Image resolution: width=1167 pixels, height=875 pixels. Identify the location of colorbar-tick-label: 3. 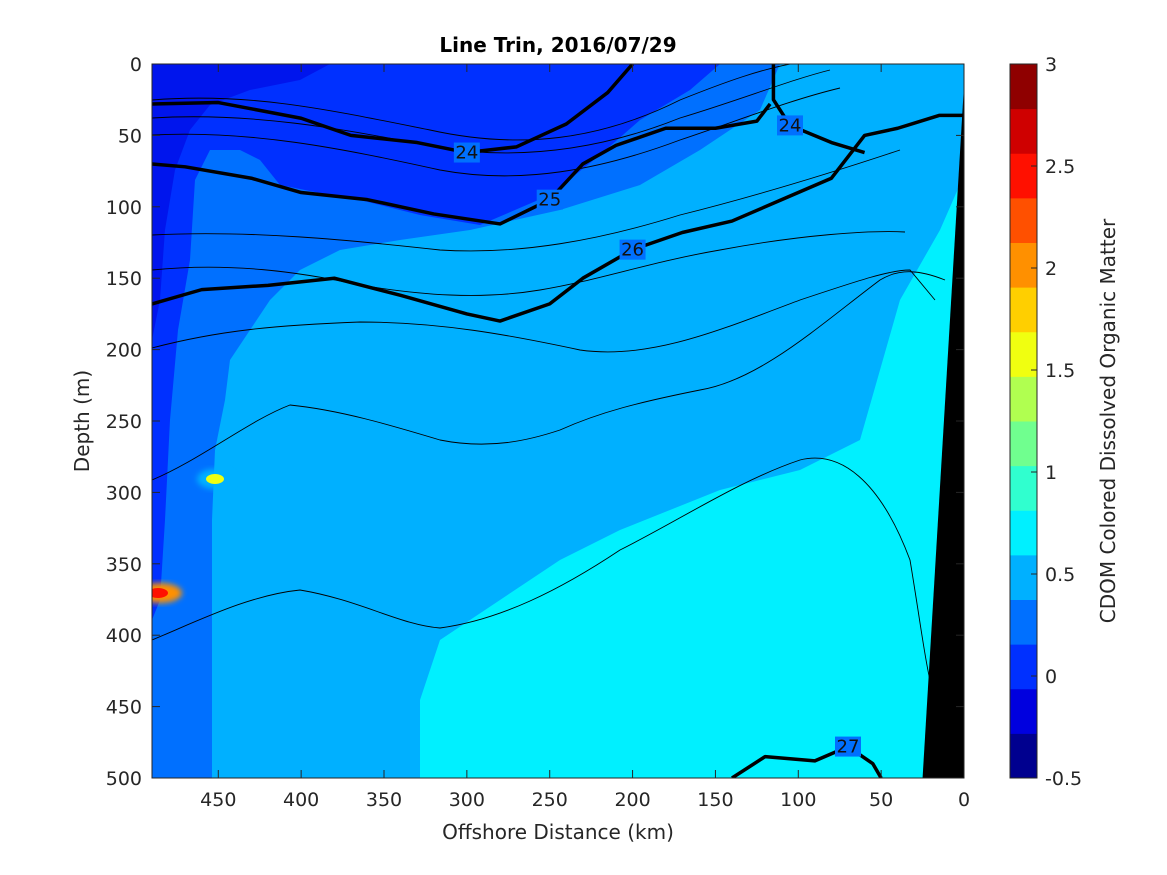
(1051, 65).